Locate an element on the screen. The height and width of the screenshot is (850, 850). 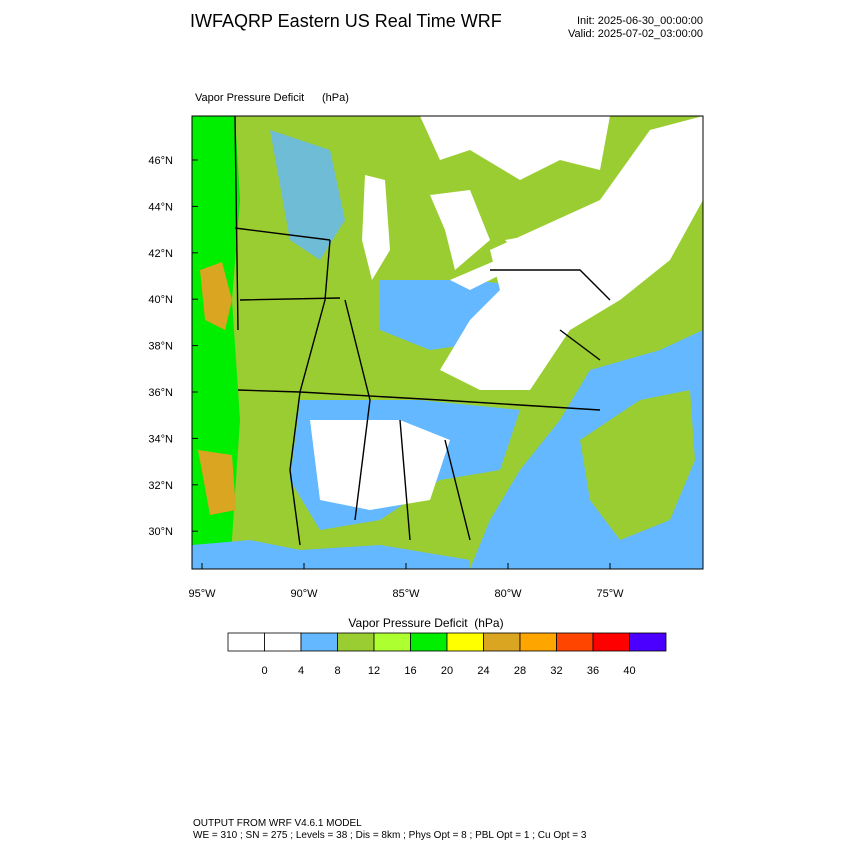
colorbar-label: 8 is located at coordinates (337, 671).